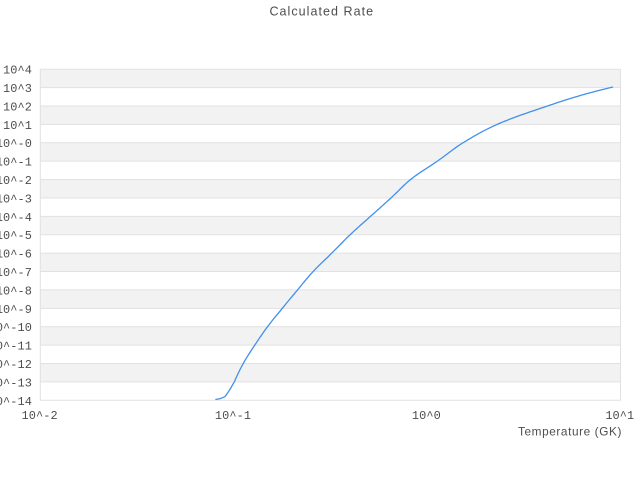  I want to click on svg-text: 10^-14, so click(16, 402).